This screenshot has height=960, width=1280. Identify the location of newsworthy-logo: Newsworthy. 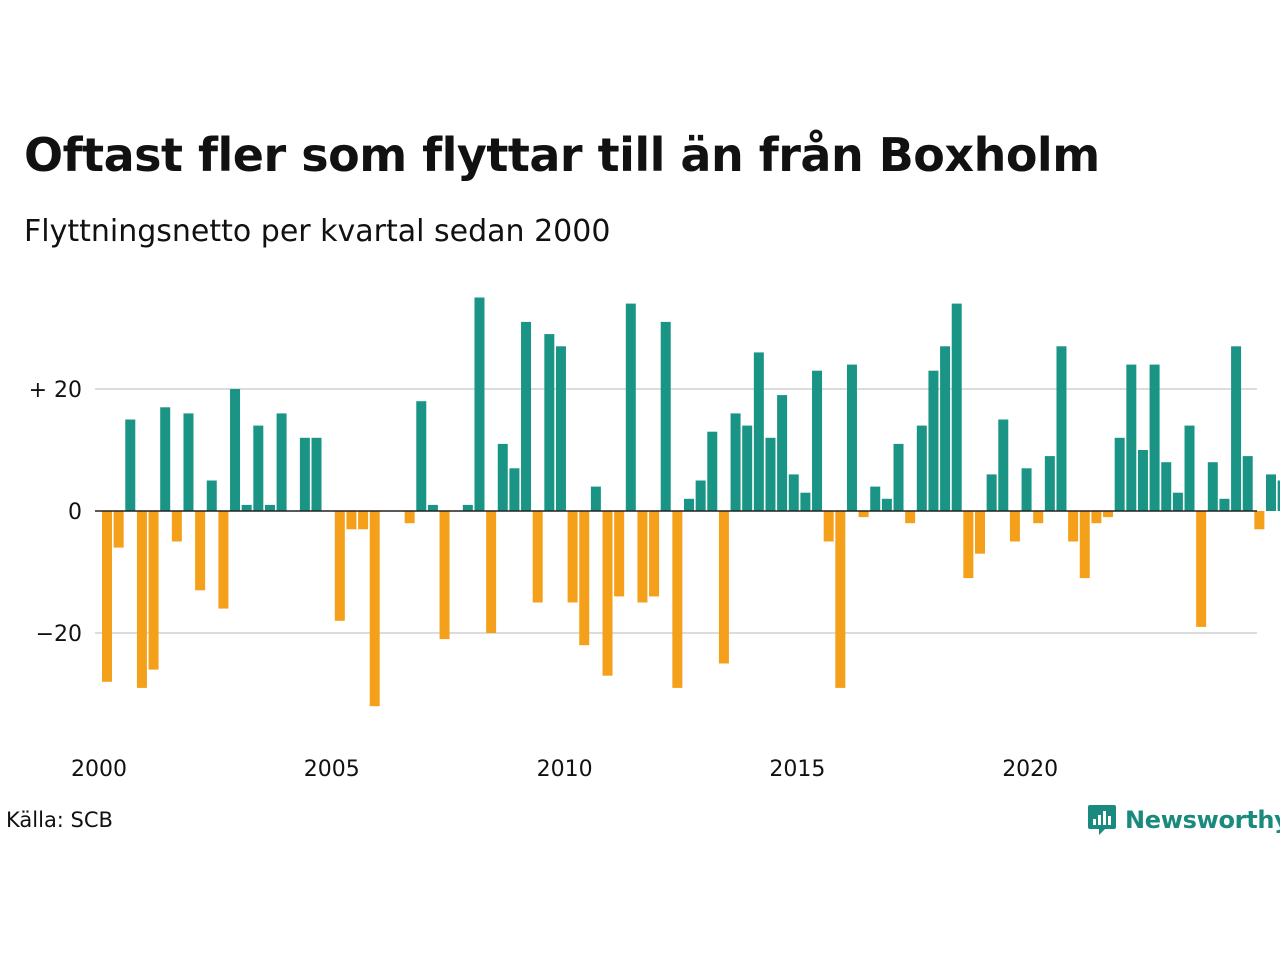
(1183, 820).